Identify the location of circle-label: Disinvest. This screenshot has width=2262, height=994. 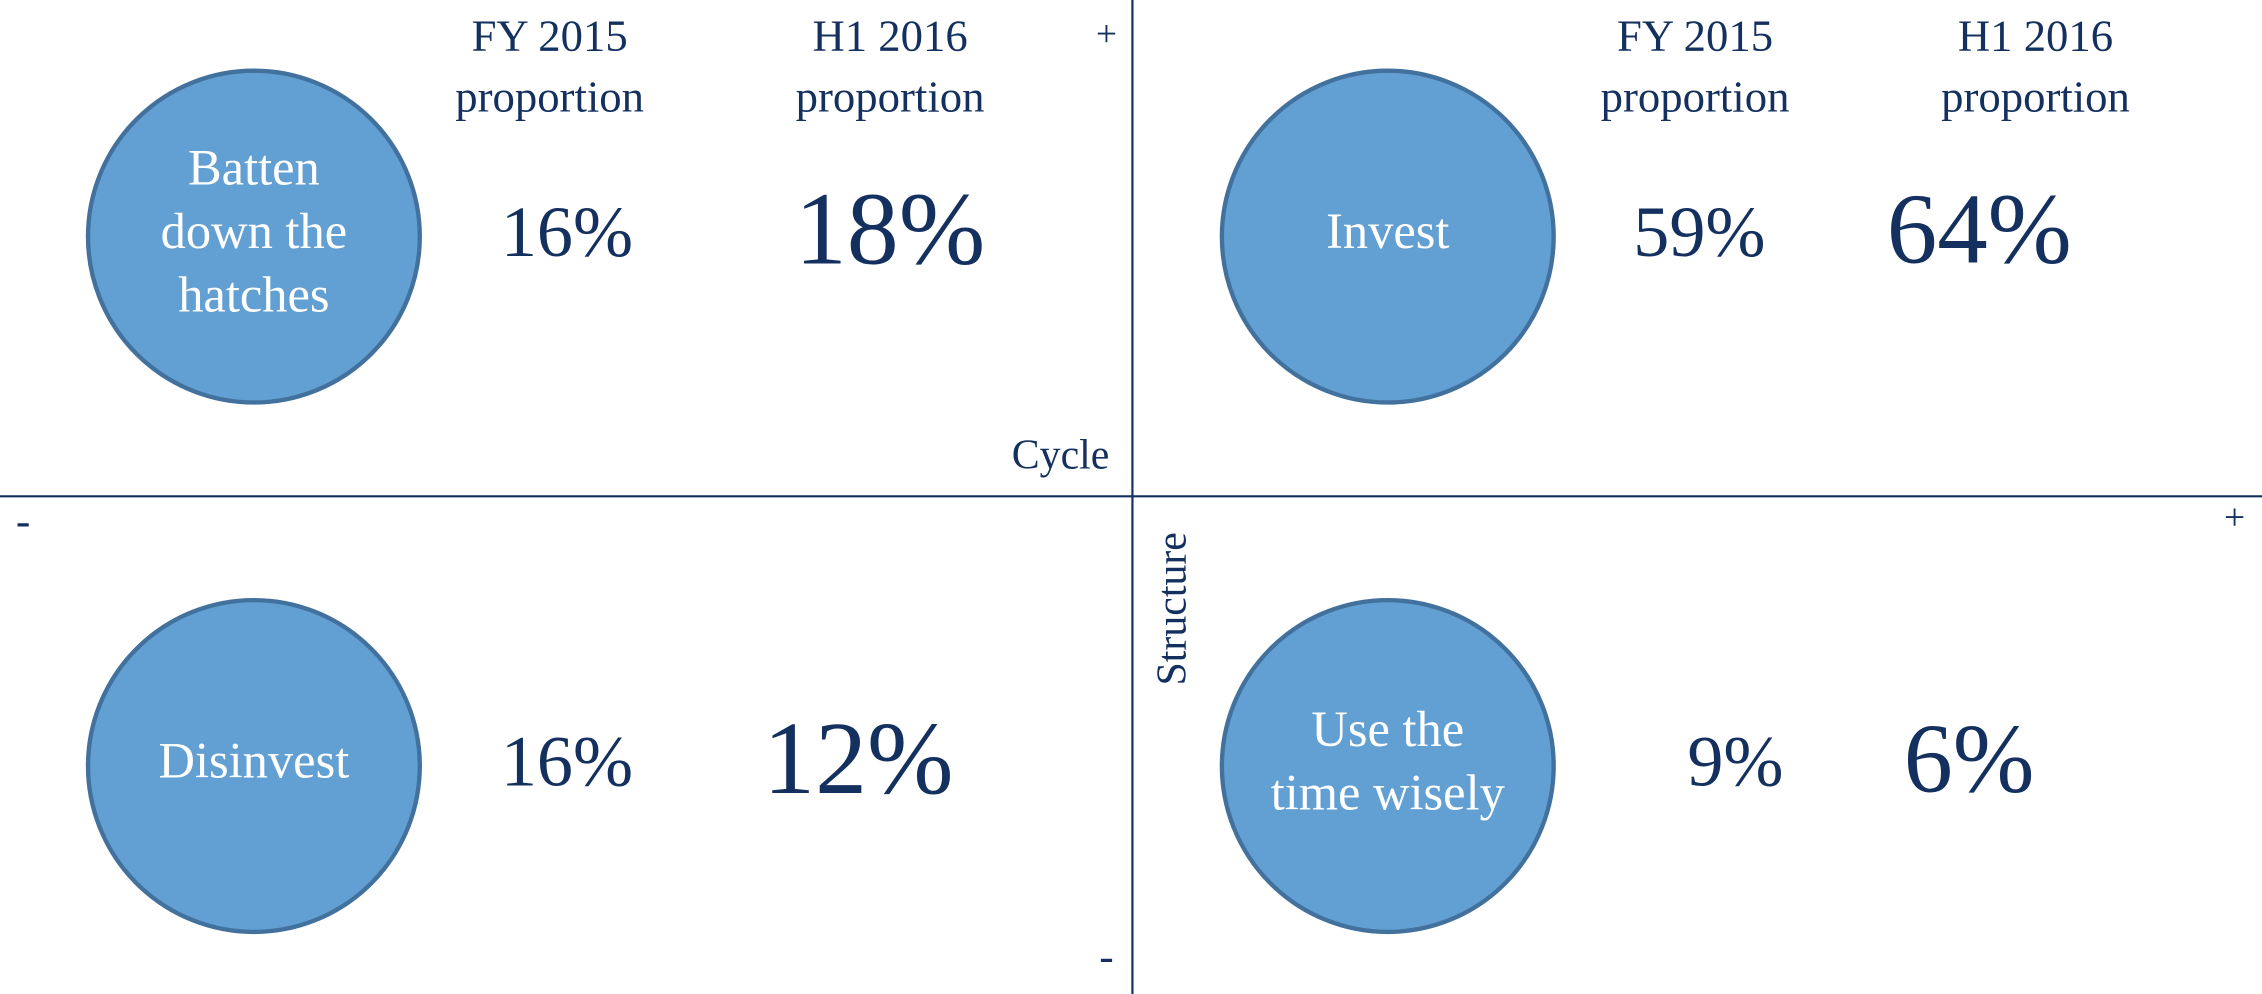
(254, 761).